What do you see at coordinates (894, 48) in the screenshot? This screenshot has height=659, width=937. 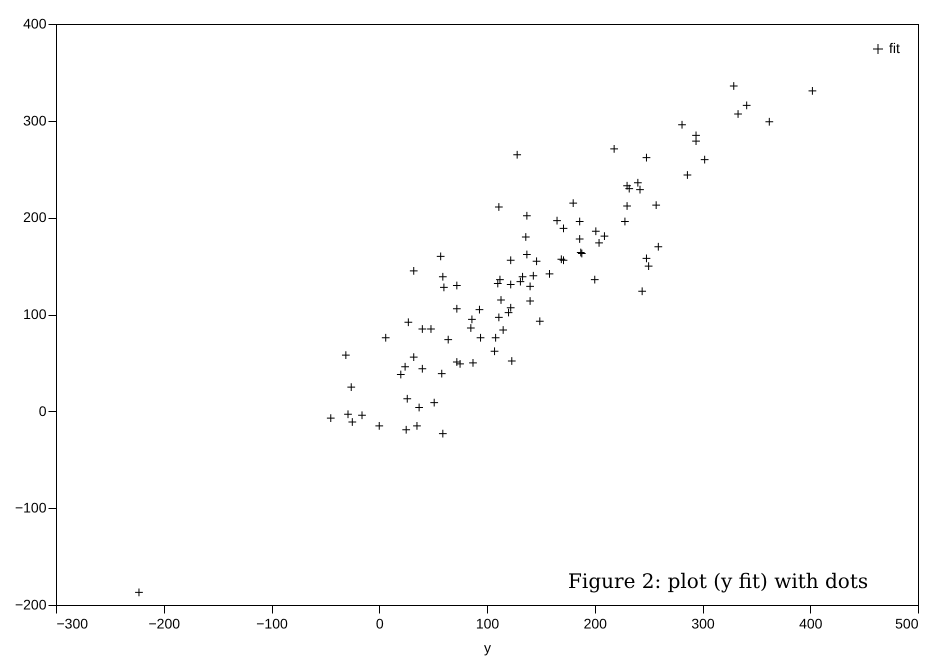 I see `legend-label: fit` at bounding box center [894, 48].